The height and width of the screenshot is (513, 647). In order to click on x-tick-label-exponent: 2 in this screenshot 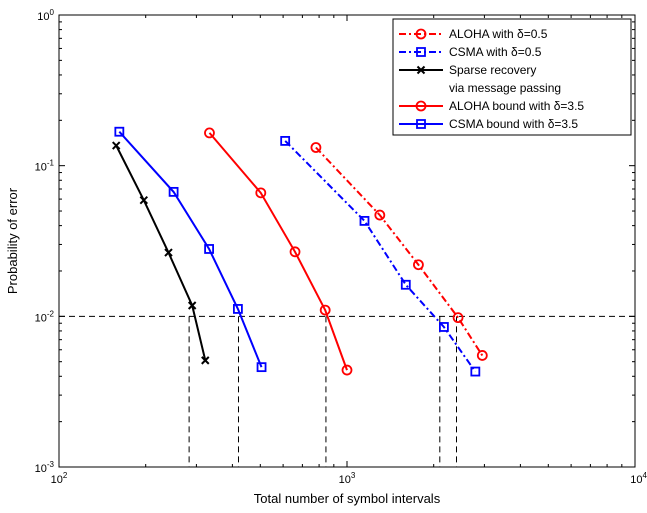, I will do `click(65, 475)`.